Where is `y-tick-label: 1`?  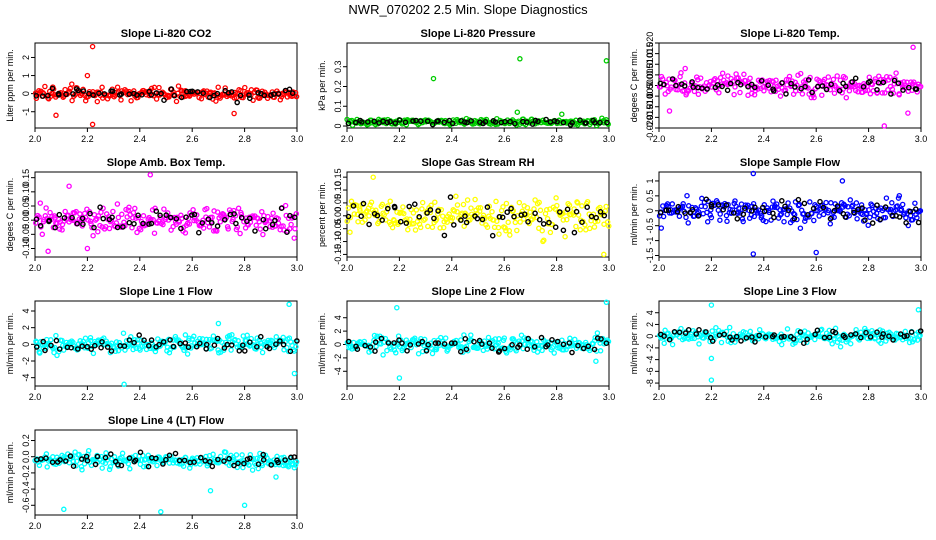
y-tick-label: 1 is located at coordinates (26, 75).